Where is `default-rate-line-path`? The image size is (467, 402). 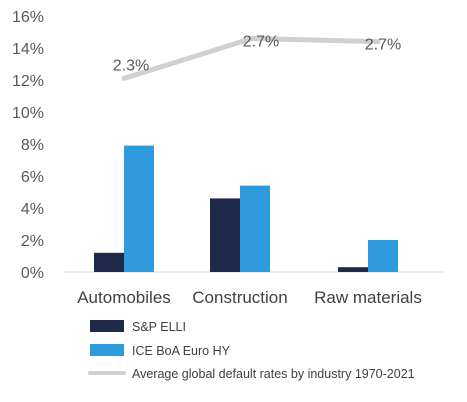 default-rate-line-path is located at coordinates (251, 58).